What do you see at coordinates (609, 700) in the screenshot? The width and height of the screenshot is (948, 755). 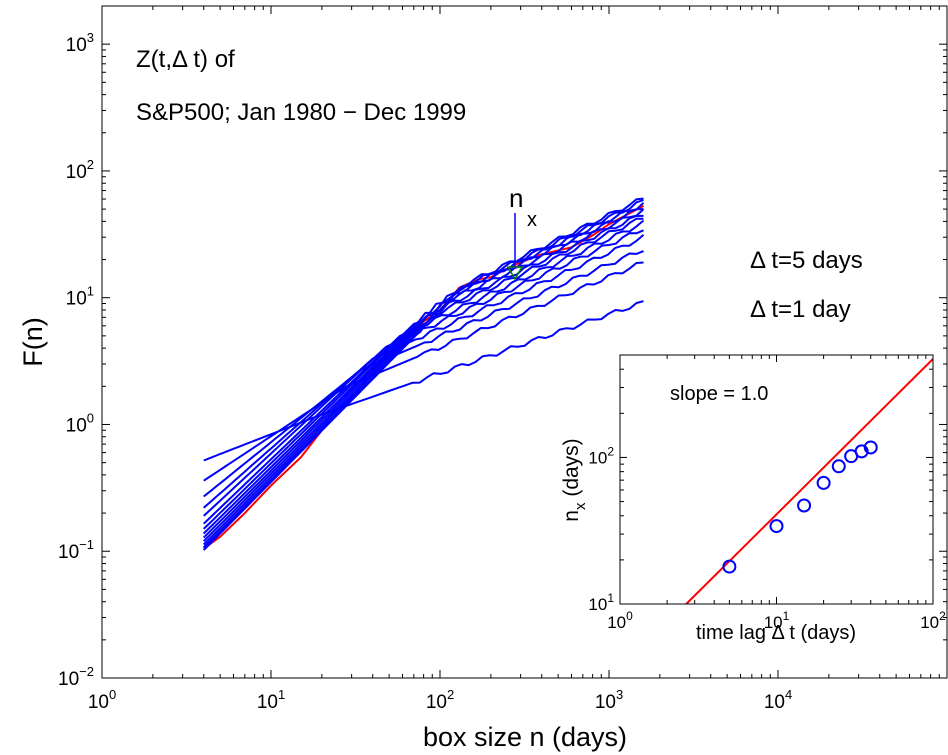 I see `x-tick-label: 10³` at bounding box center [609, 700].